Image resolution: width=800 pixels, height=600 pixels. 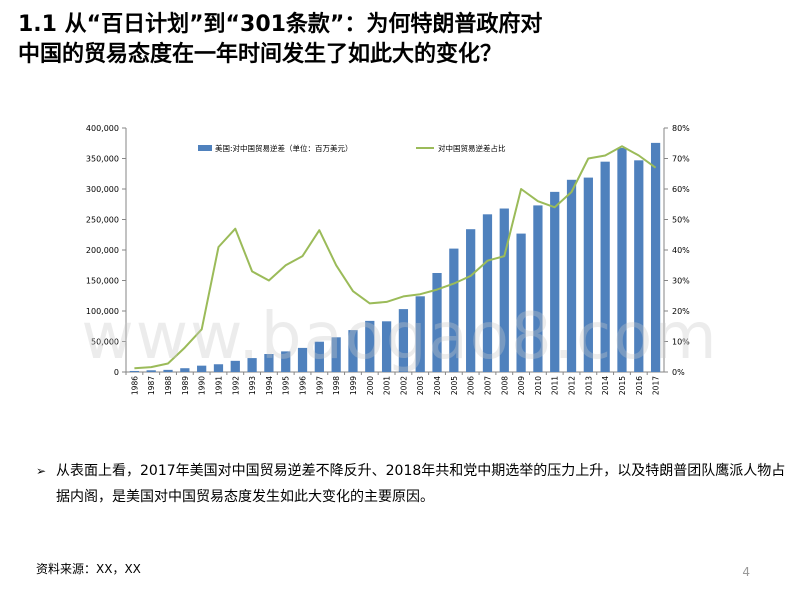 I want to click on x-tick-label: 1993, so click(x=252, y=385).